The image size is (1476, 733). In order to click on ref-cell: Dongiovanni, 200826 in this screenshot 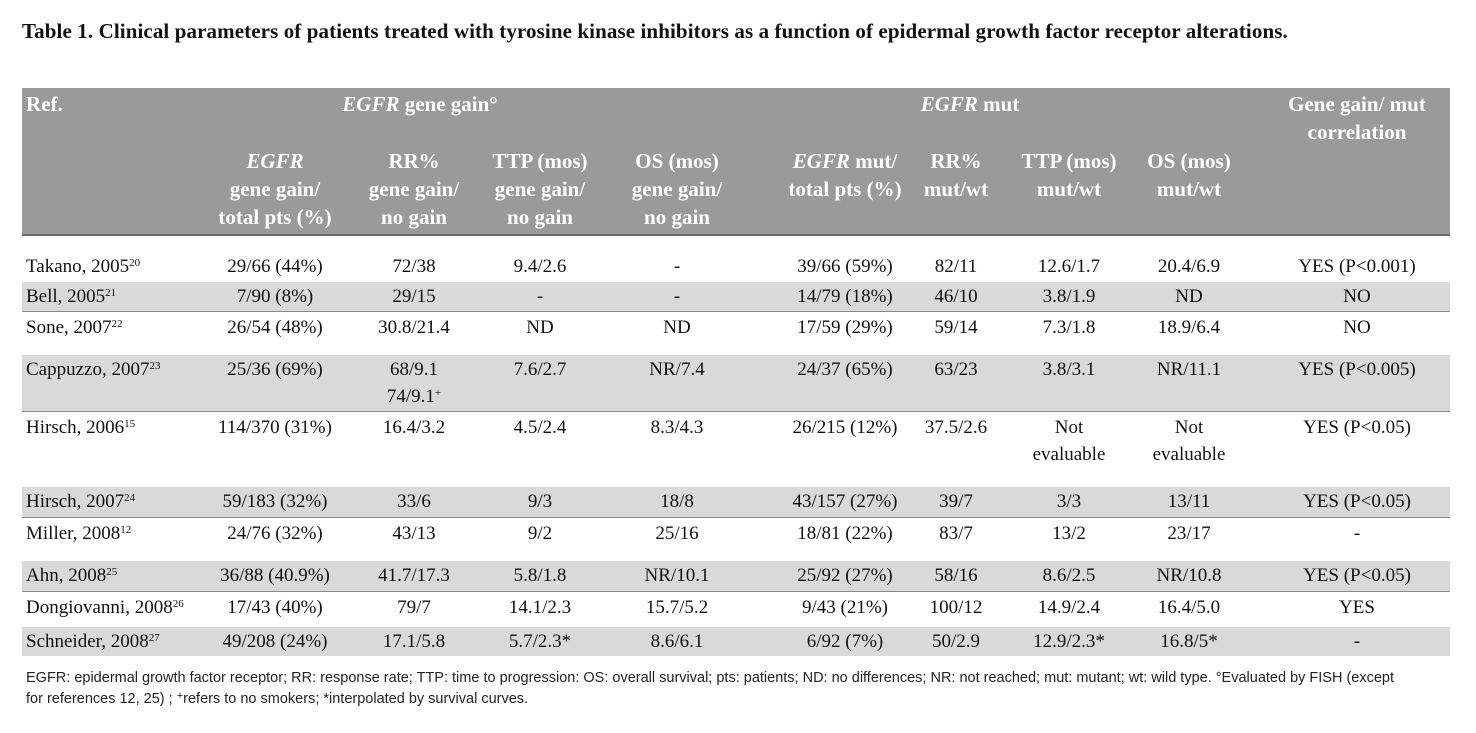, I will do `click(105, 607)`.